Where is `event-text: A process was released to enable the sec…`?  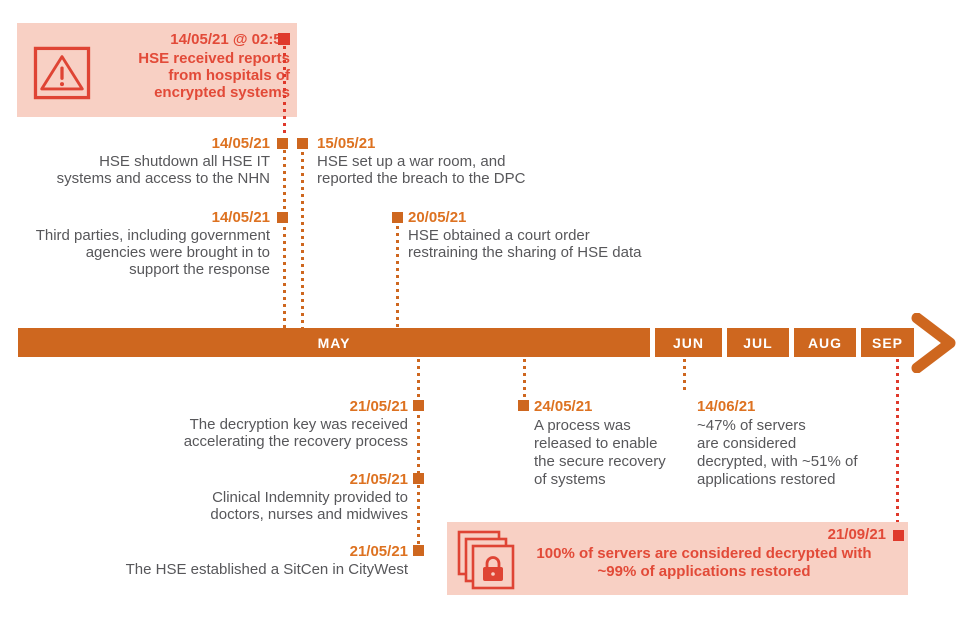
event-text: A process was released to enable the sec… is located at coordinates (600, 452).